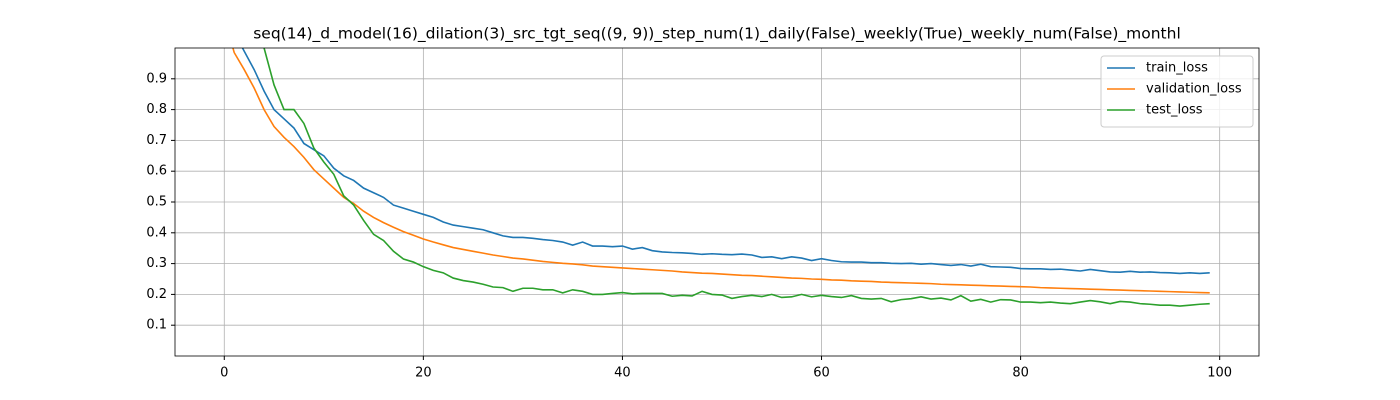 This screenshot has height=400, width=1400. Describe the element at coordinates (156, 140) in the screenshot. I see `y-tick-label: 0.7` at that location.